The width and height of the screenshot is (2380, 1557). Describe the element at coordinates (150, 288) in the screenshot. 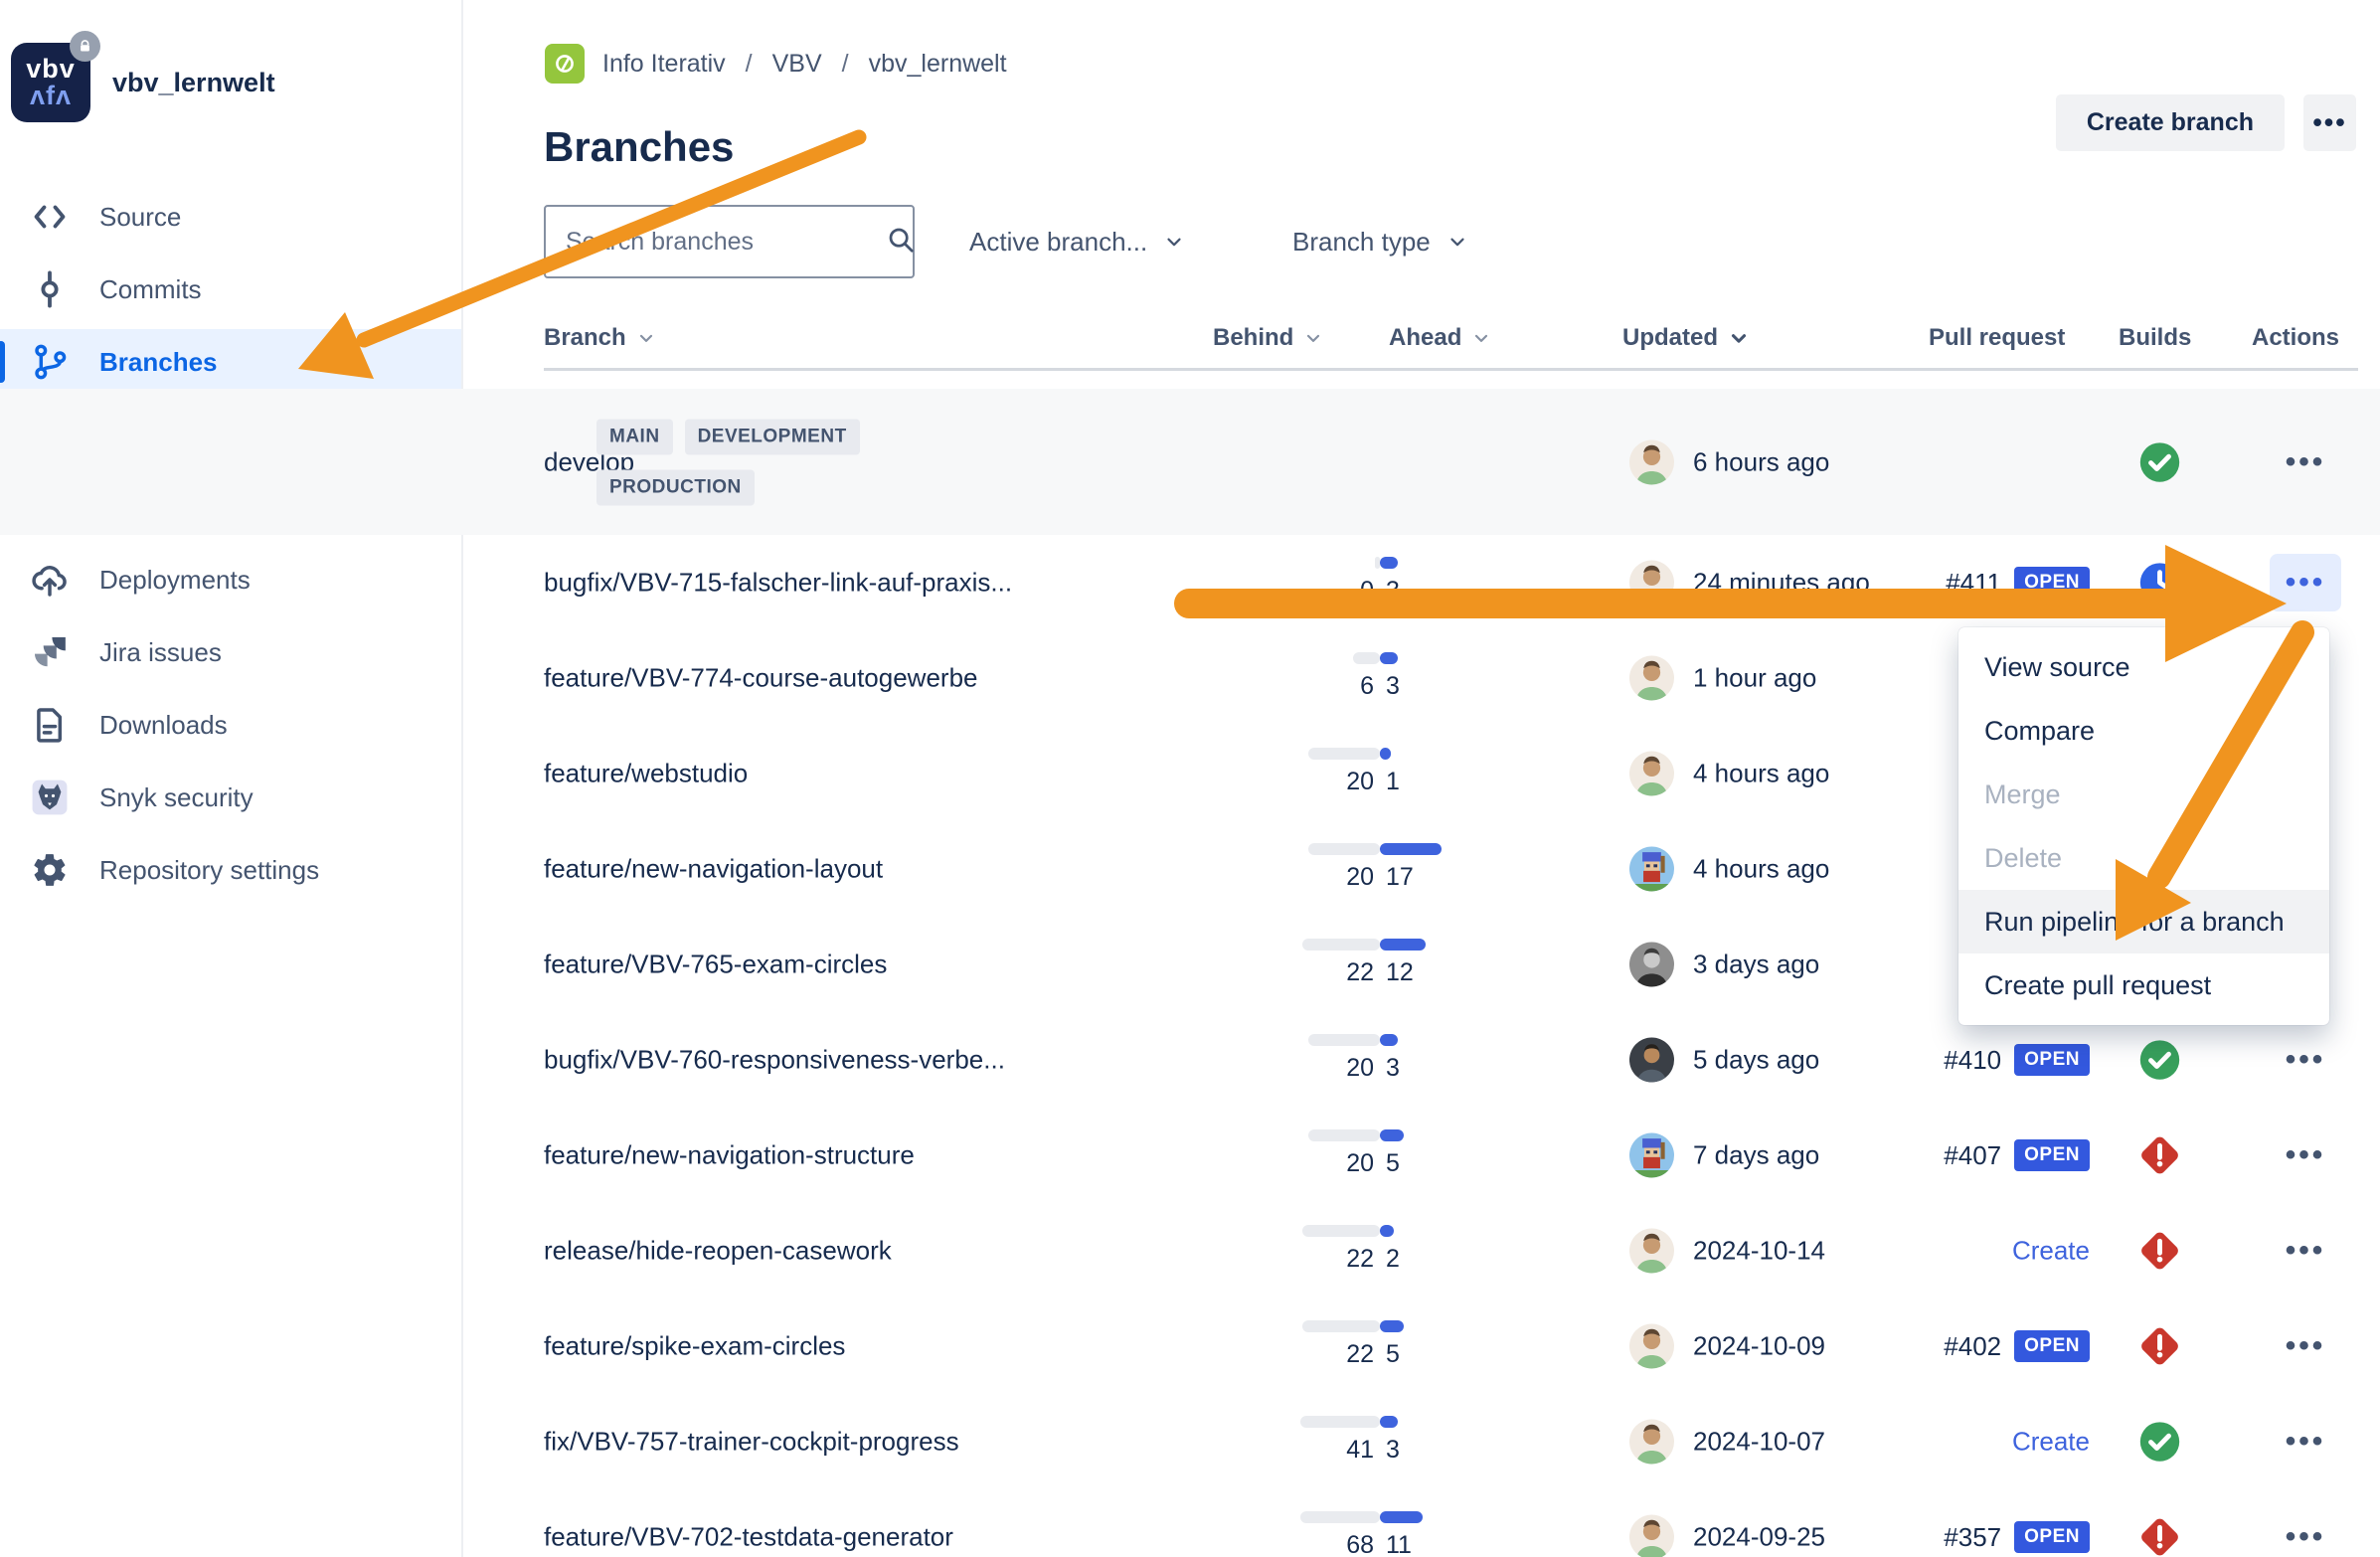

I see `sidebar-item-label: Commits` at that location.